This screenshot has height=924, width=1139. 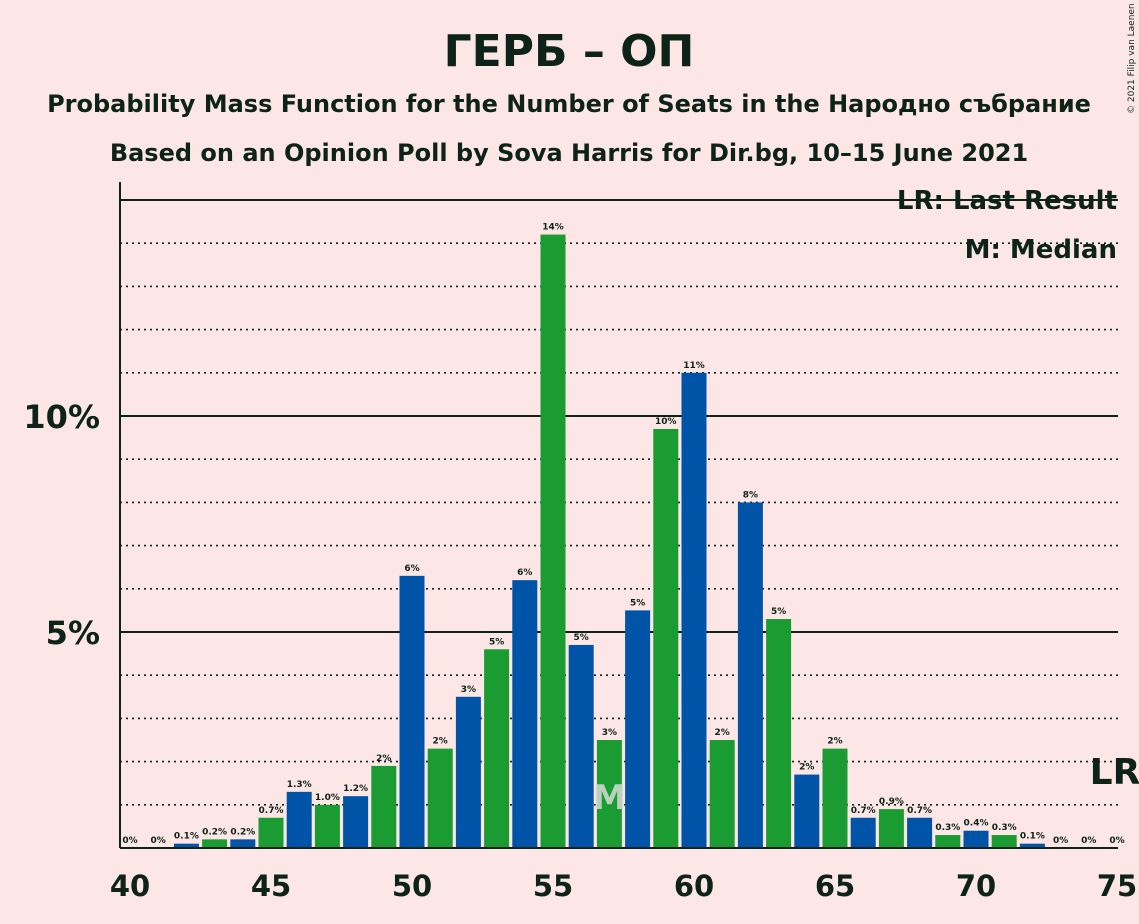 What do you see at coordinates (1114, 772) in the screenshot?
I see `last-result-marker: LR` at bounding box center [1114, 772].